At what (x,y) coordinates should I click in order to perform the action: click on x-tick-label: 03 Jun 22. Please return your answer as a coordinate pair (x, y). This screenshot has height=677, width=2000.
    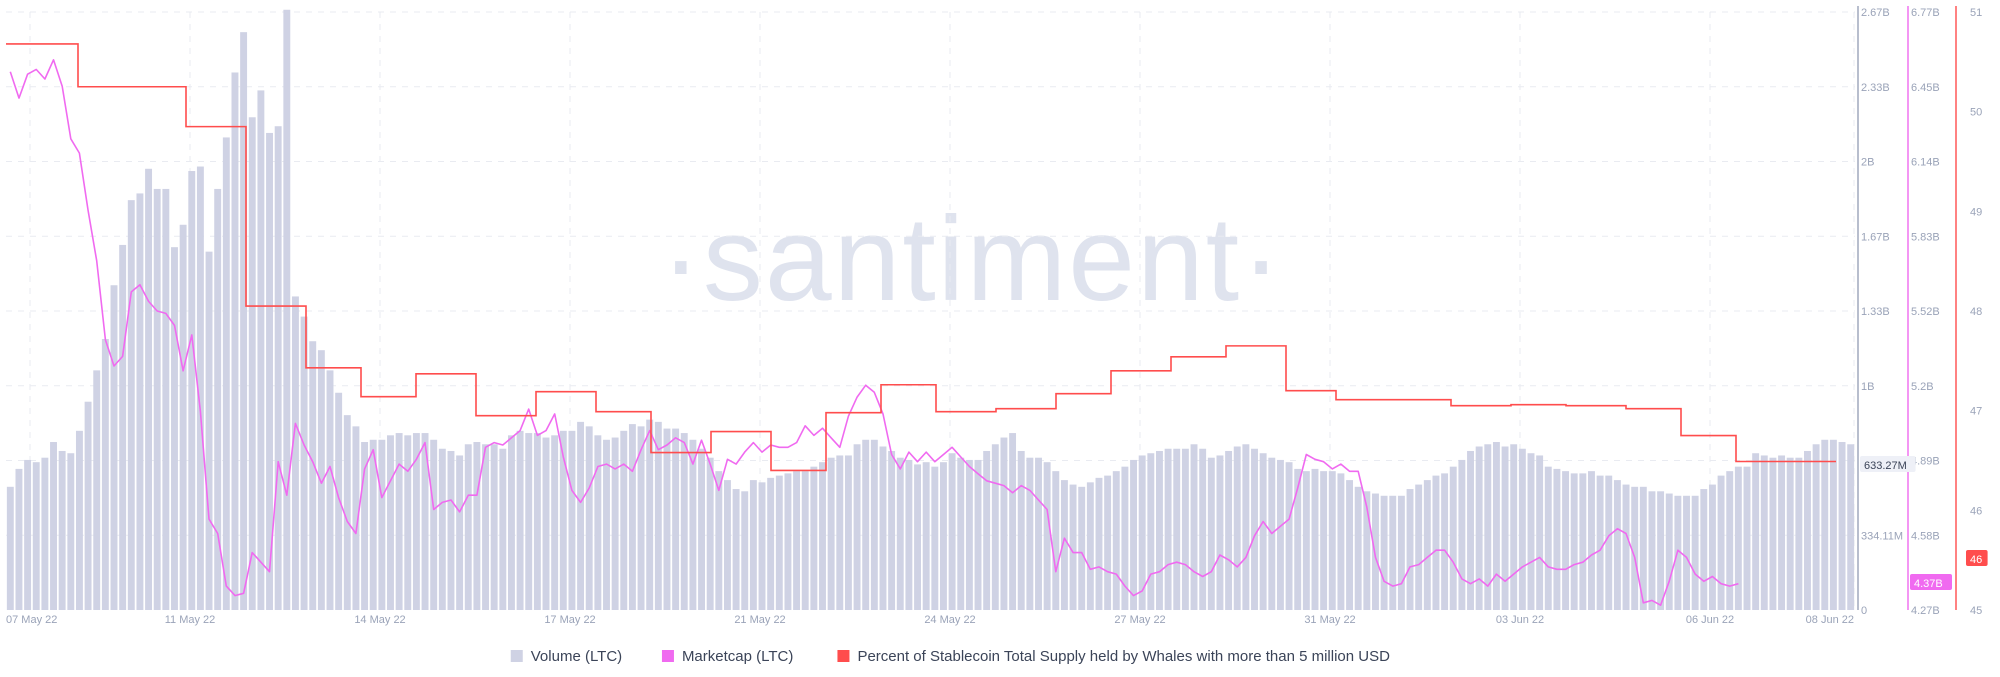
    Looking at the image, I should click on (1520, 620).